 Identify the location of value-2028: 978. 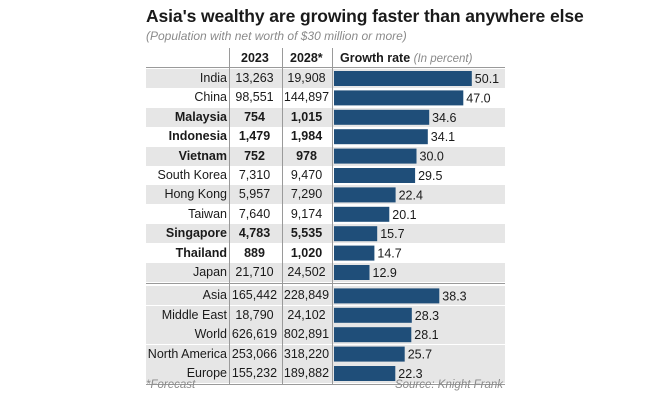
(306, 155).